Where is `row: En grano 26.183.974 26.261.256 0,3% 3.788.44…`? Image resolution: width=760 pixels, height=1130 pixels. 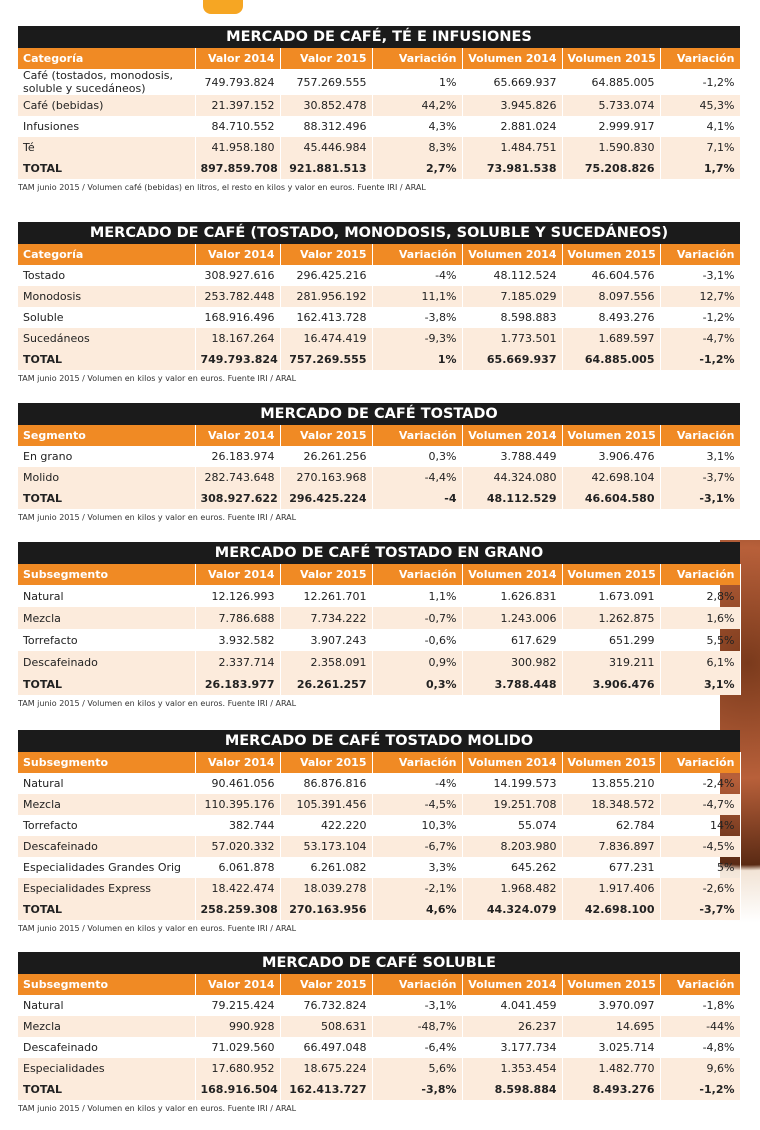
row: En grano 26.183.974 26.261.256 0,3% 3.788.44… is located at coordinates (379, 456).